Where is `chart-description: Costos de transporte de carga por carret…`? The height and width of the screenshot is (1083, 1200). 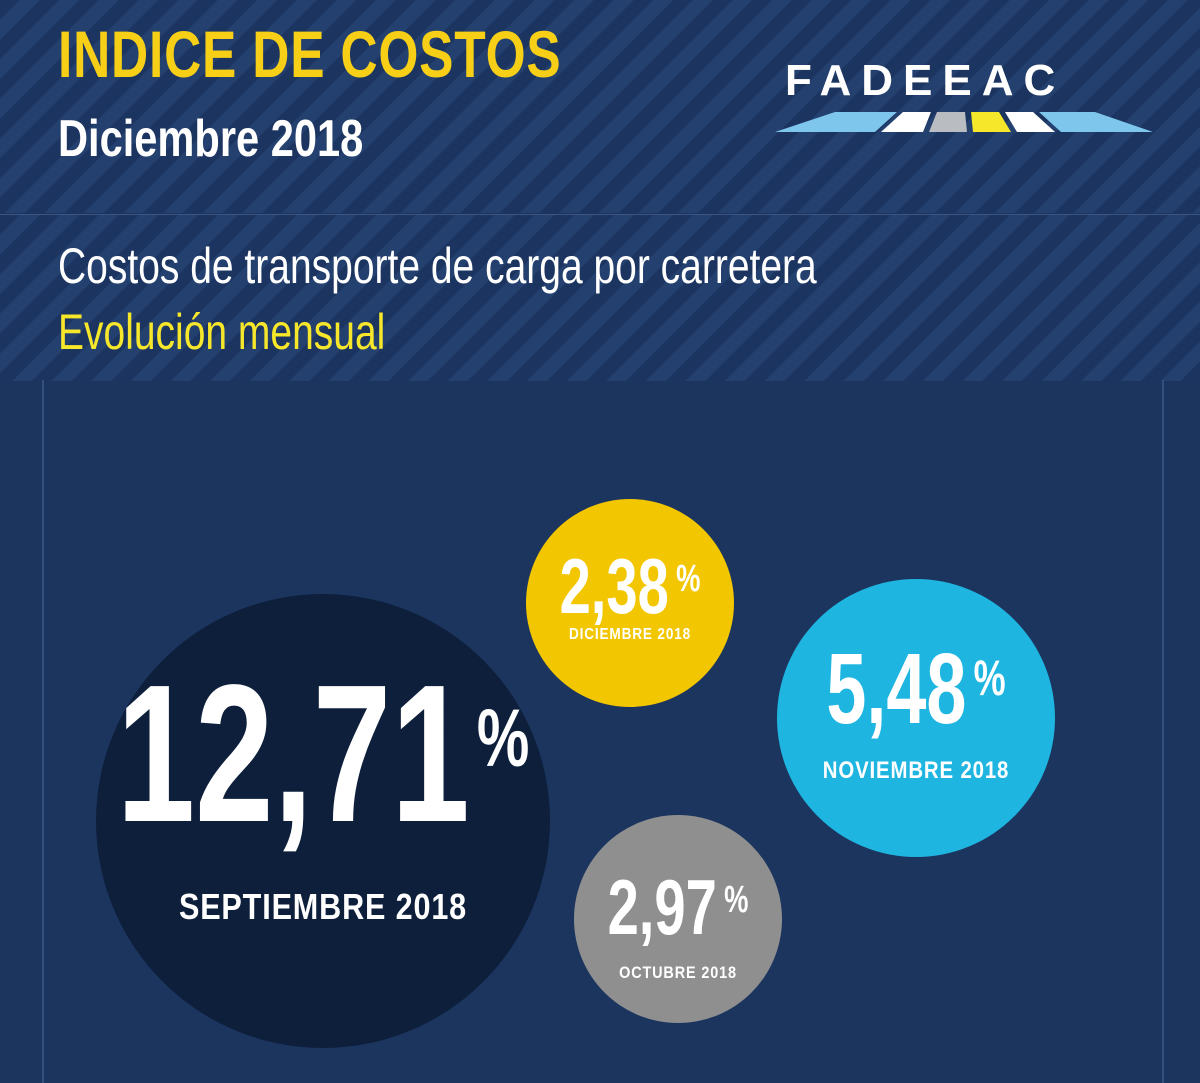
chart-description: Costos de transporte de carga por carret… is located at coordinates (437, 266).